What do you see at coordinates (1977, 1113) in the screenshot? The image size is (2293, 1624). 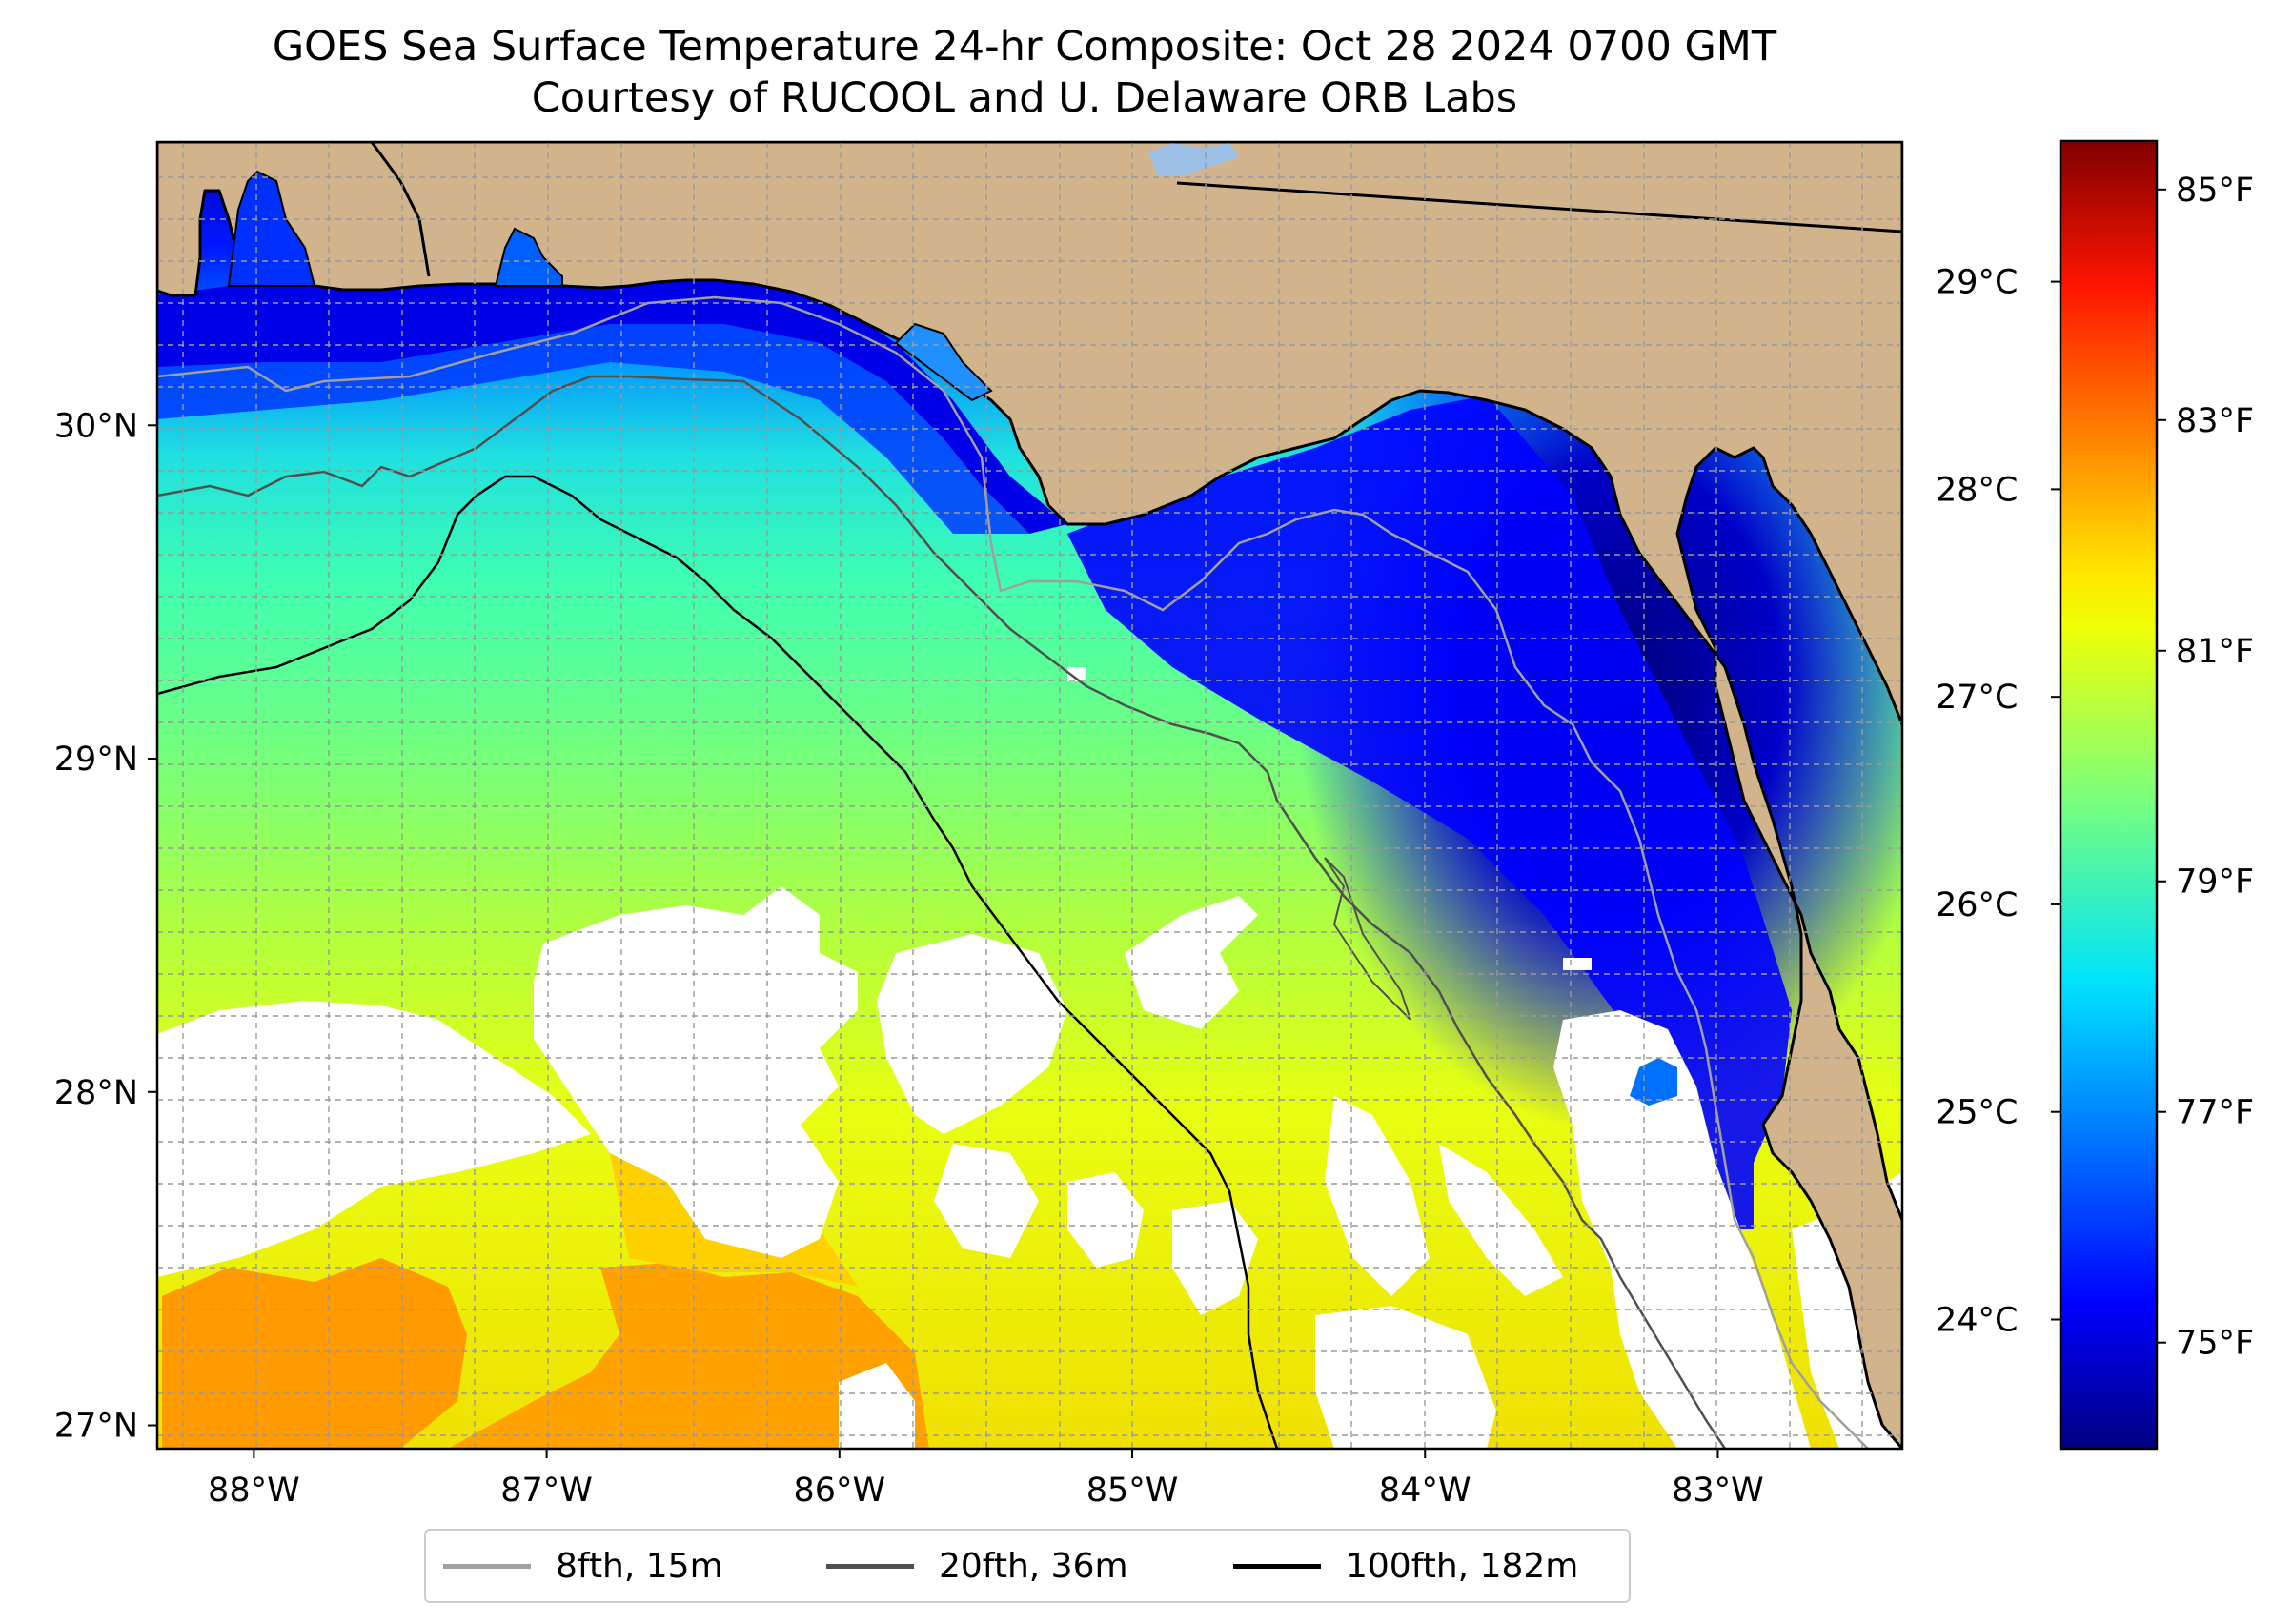 I see `celsius-tick-label: 25°C` at bounding box center [1977, 1113].